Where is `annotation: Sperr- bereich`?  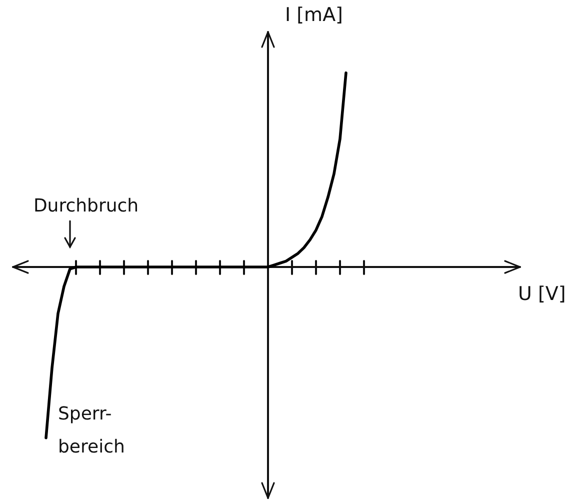 annotation: Sperr- bereich is located at coordinates (91, 431).